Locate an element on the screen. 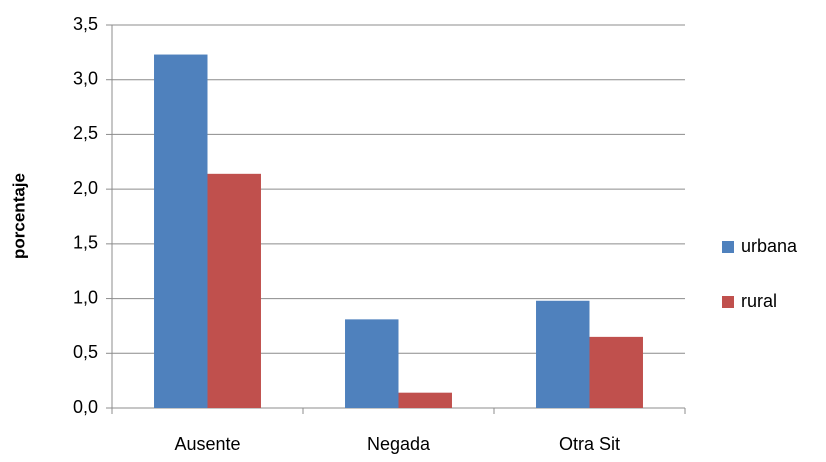 This screenshot has height=462, width=826. y-tick-label: 0,5 is located at coordinates (85, 352).